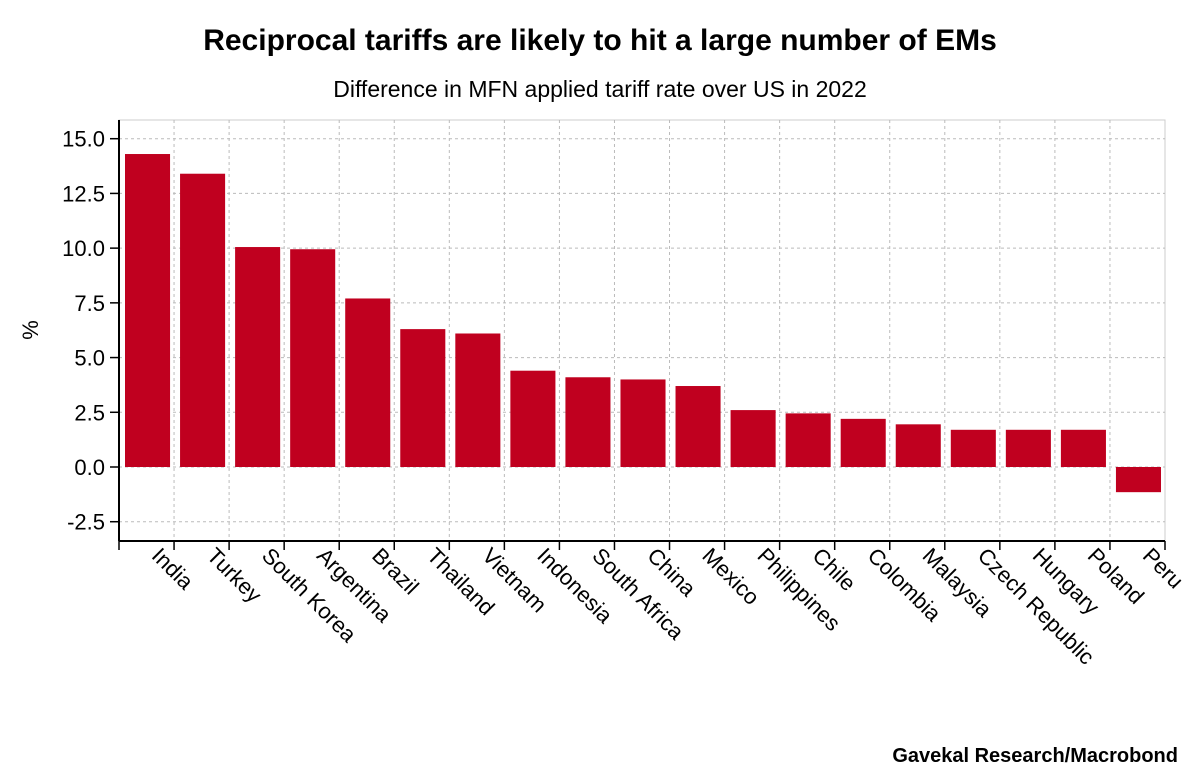  What do you see at coordinates (30, 330) in the screenshot?
I see `y-axis-label: %` at bounding box center [30, 330].